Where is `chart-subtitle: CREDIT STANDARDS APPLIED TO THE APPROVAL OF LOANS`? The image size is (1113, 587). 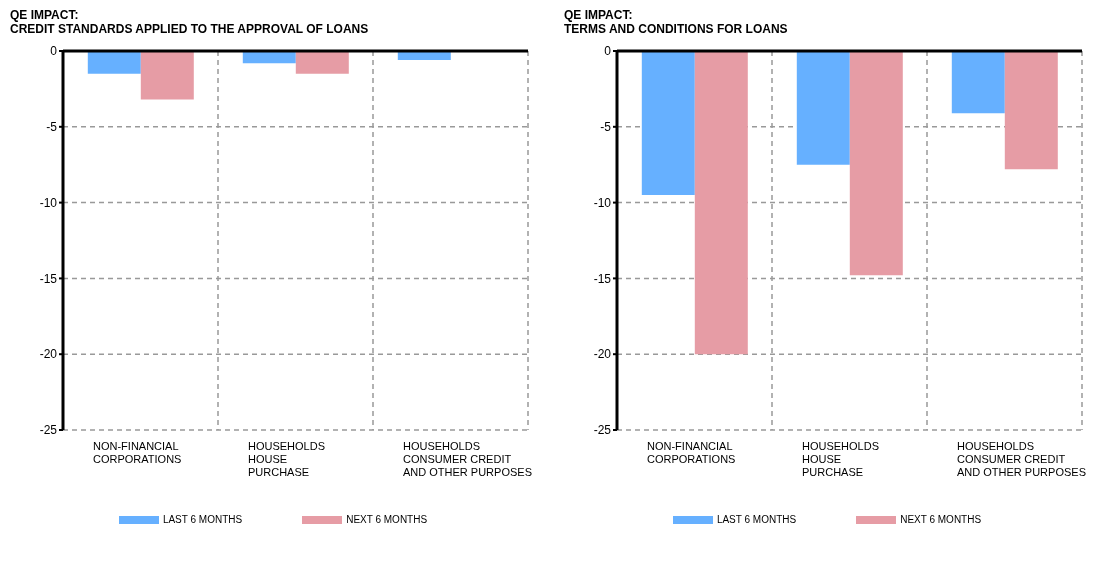
chart-subtitle: CREDIT STANDARDS APPLIED TO THE APPROVAL OF LOANS is located at coordinates (189, 29).